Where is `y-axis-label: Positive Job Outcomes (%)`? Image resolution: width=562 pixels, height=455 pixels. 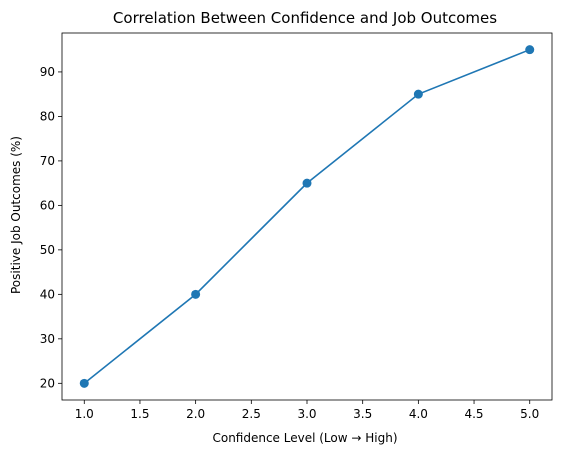
y-axis-label: Positive Job Outcomes (%) is located at coordinates (16, 215).